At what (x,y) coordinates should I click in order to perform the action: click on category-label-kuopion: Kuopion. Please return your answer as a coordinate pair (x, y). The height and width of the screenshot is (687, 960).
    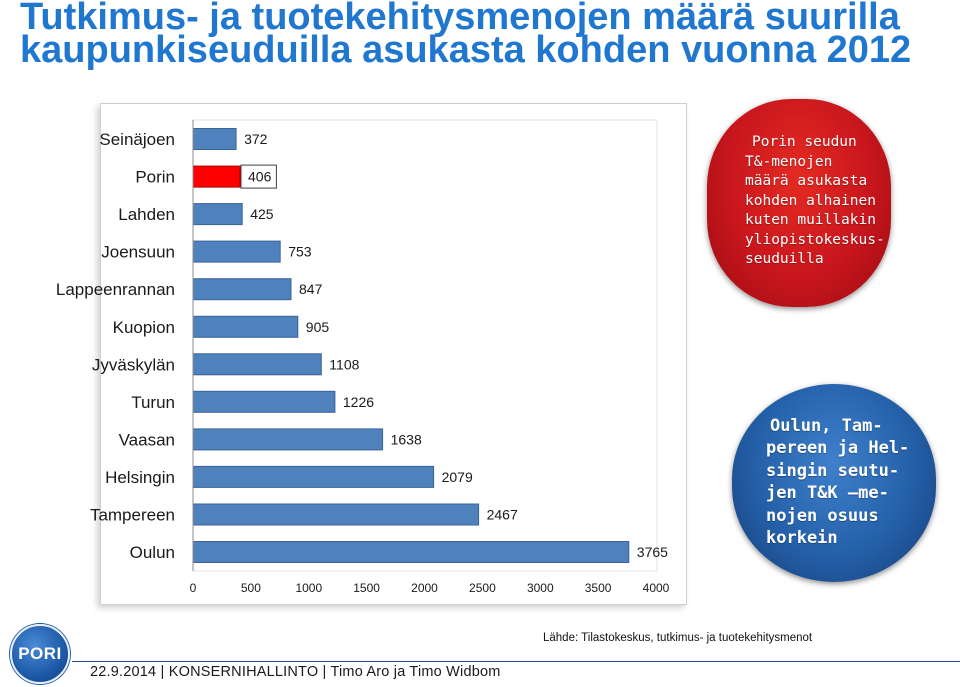
    Looking at the image, I should click on (144, 327).